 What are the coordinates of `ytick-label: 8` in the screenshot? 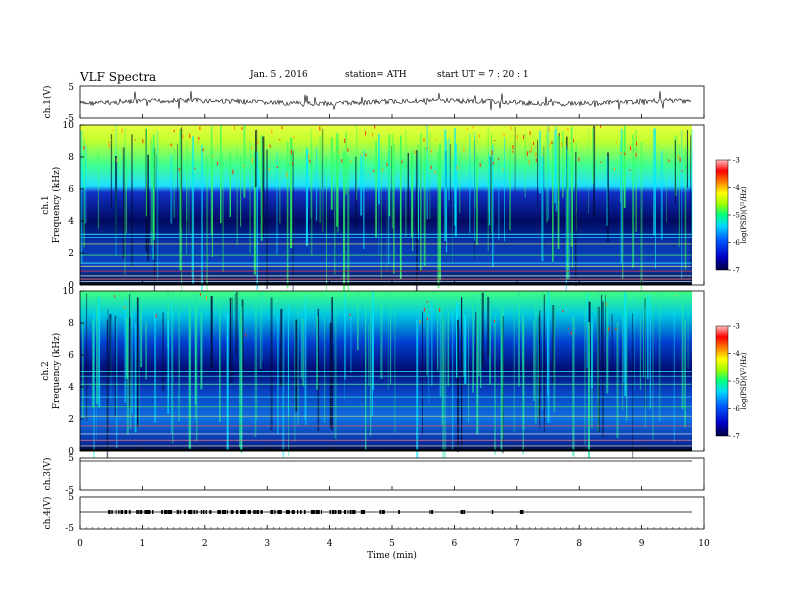 It's located at (71, 324).